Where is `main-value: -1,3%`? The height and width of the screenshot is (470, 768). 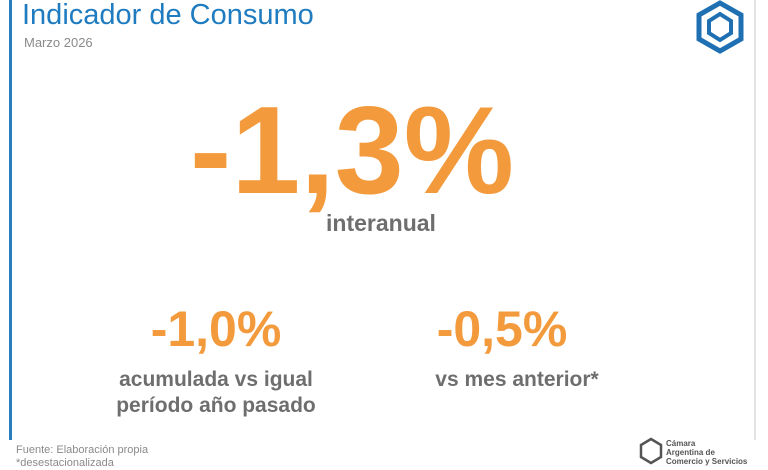 main-value: -1,3% is located at coordinates (352, 151).